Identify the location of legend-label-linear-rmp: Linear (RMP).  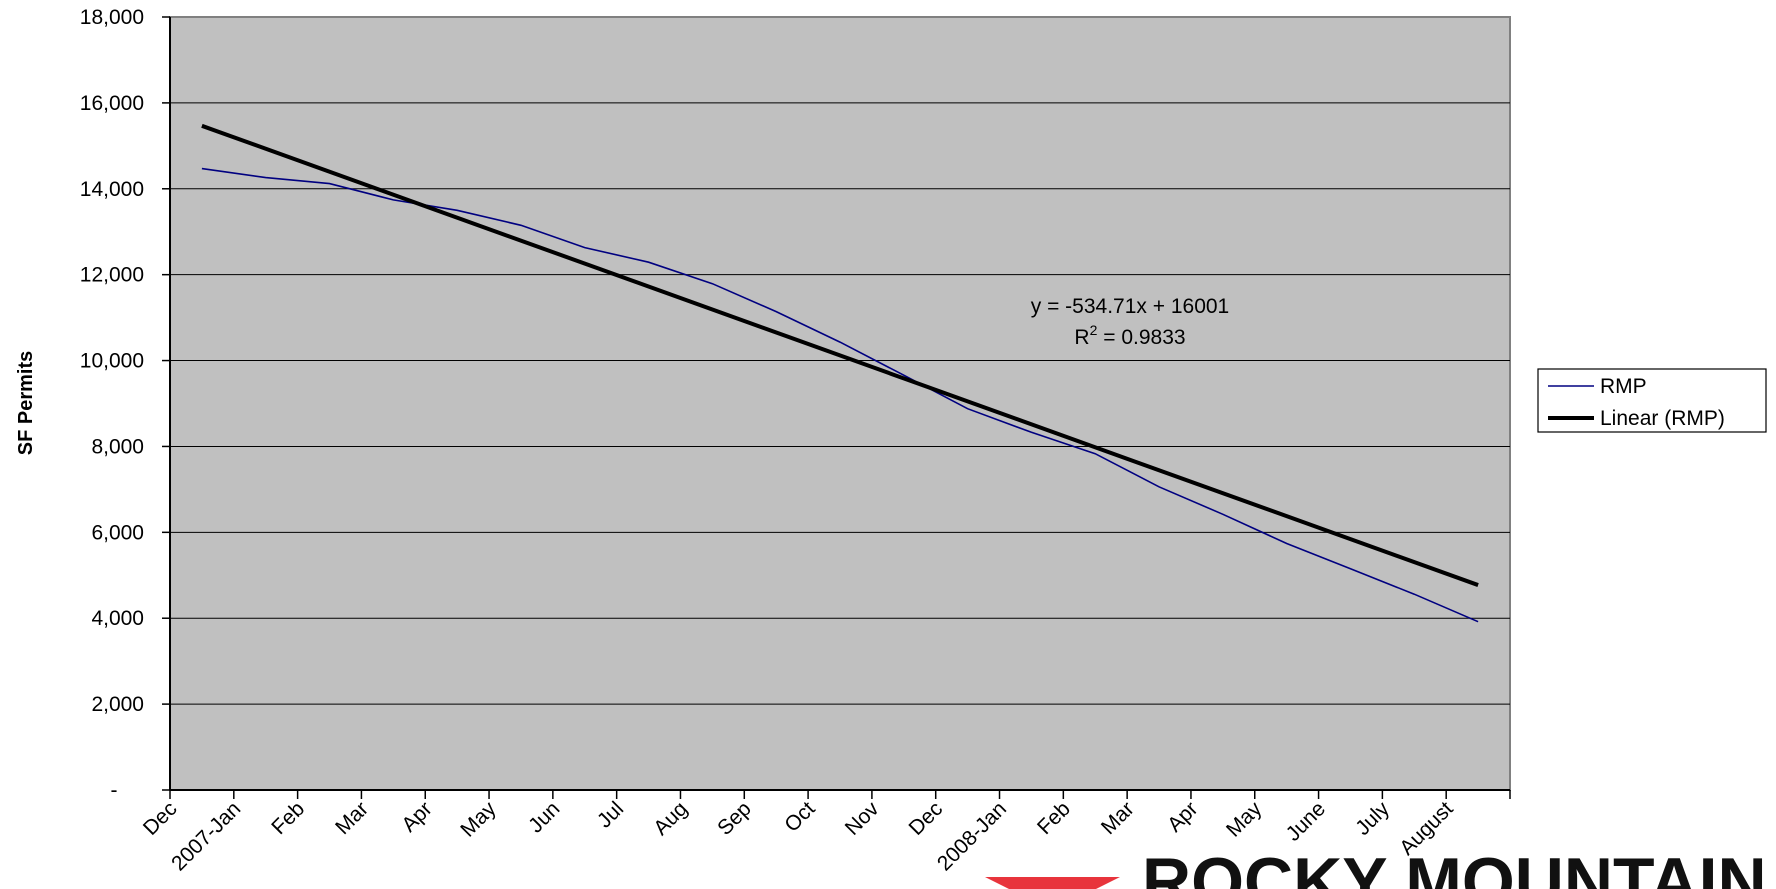
(1662, 418).